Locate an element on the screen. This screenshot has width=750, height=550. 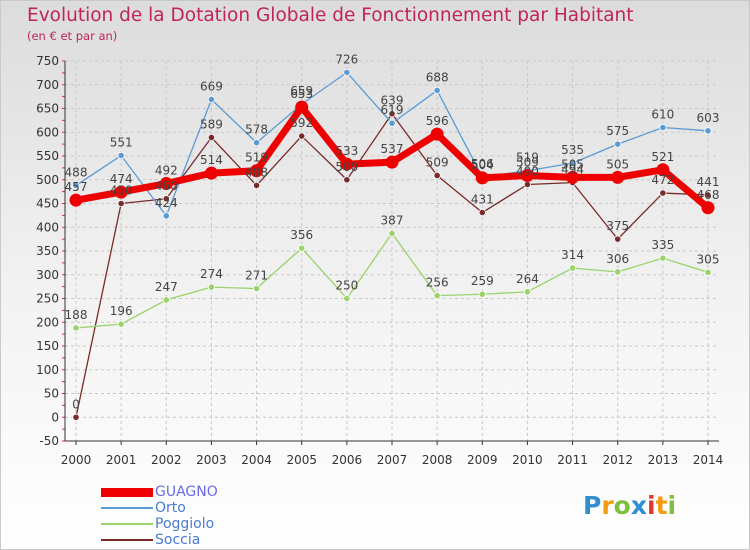
data-label-orto: 659 is located at coordinates (301, 91).